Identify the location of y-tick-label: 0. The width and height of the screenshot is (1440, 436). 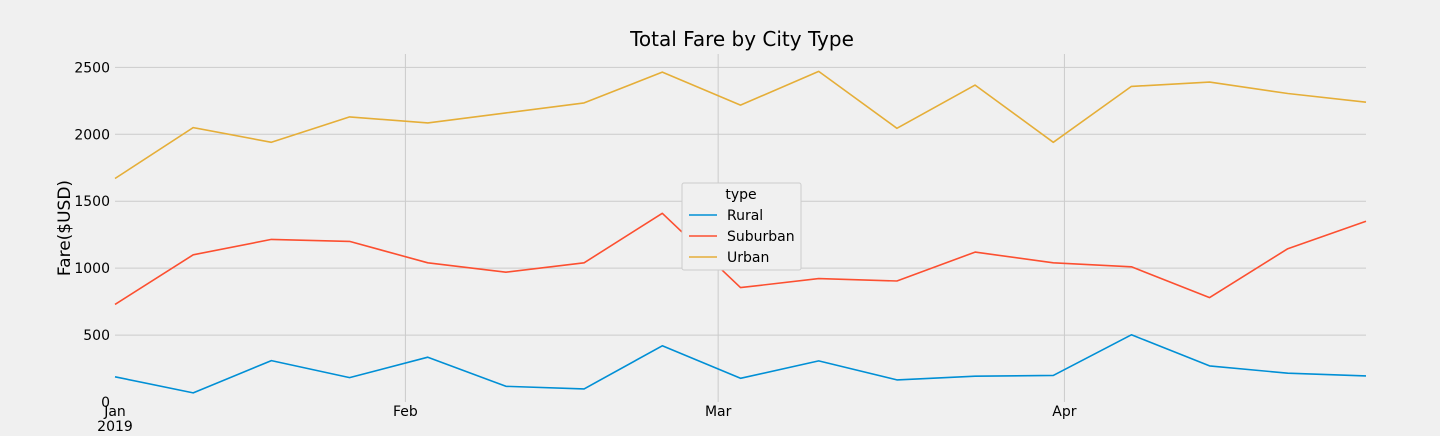
(105, 403).